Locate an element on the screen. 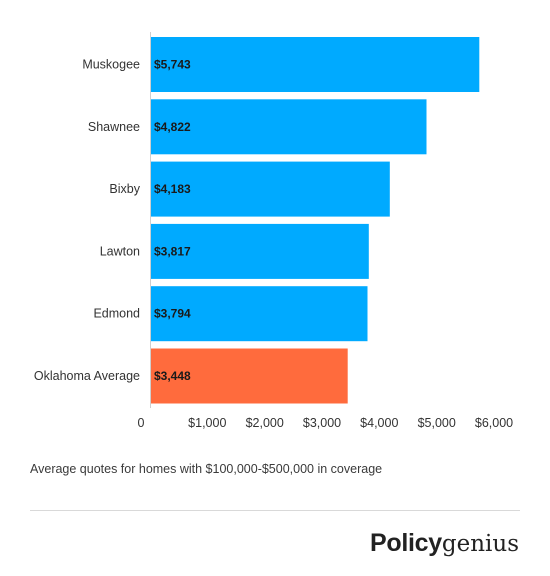 The image size is (550, 576). x-tick-label: 0 is located at coordinates (141, 423).